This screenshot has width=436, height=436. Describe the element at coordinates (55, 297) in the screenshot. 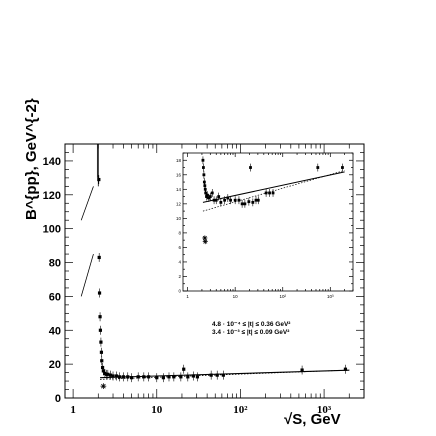

I see `y-tick-label: 60` at that location.